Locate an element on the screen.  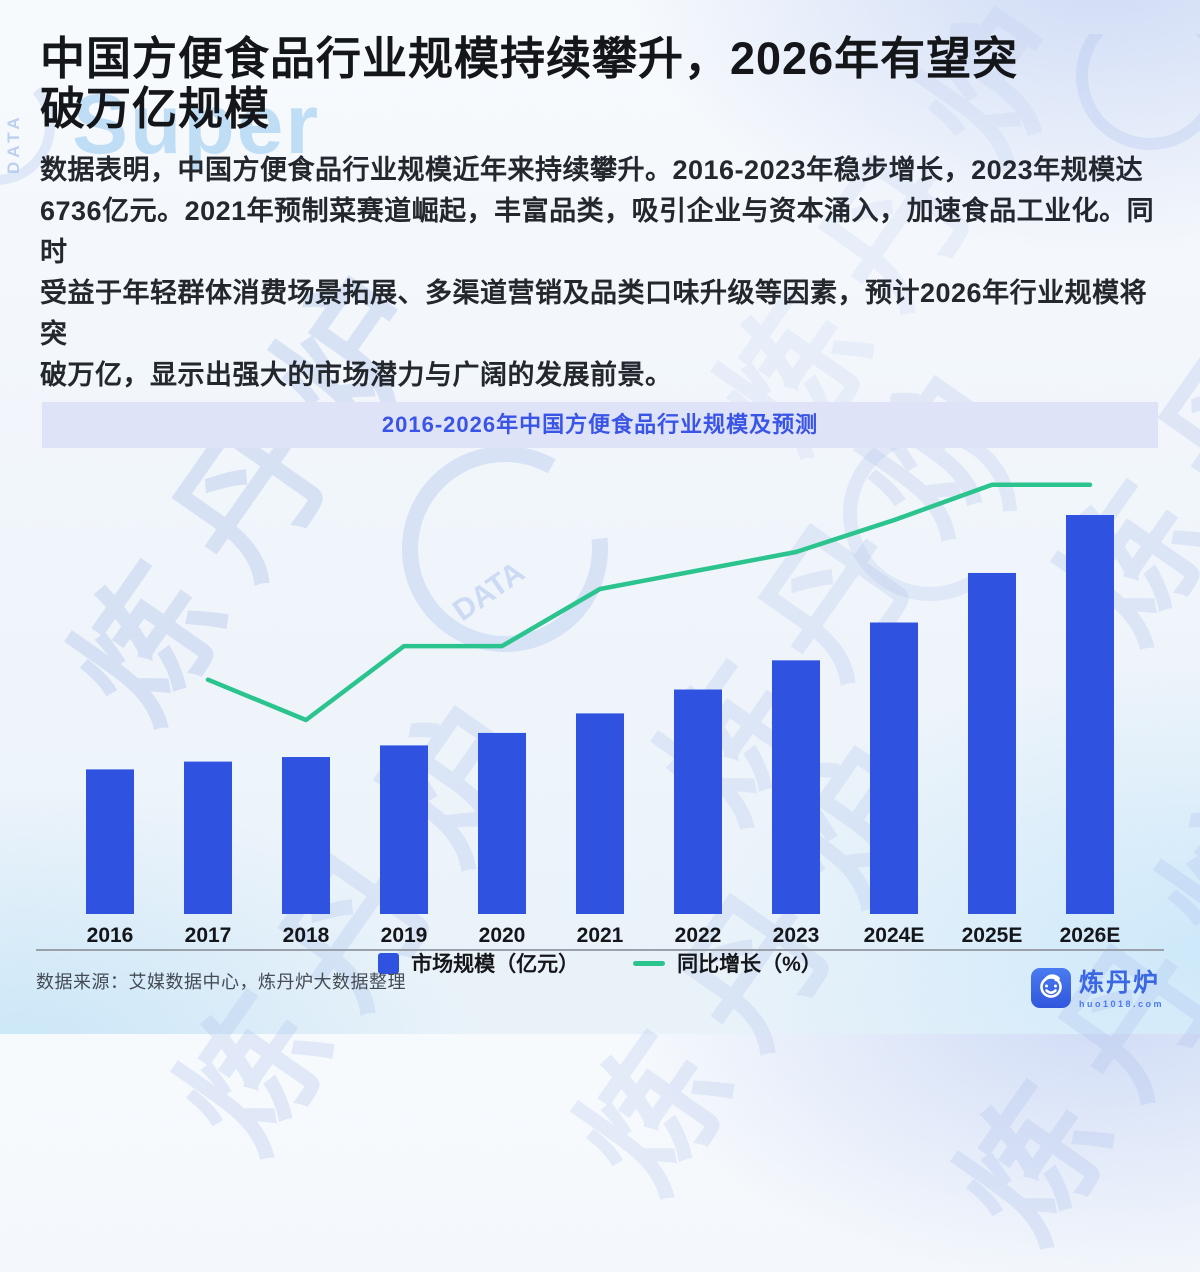
brand-logo: 炼丹炉 huo1018.com is located at coordinates (1097, 988).